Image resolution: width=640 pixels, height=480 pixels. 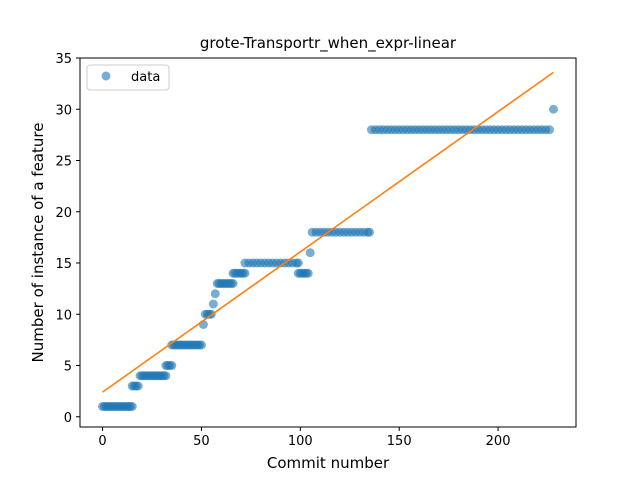 I want to click on legend-label: data, so click(x=145, y=77).